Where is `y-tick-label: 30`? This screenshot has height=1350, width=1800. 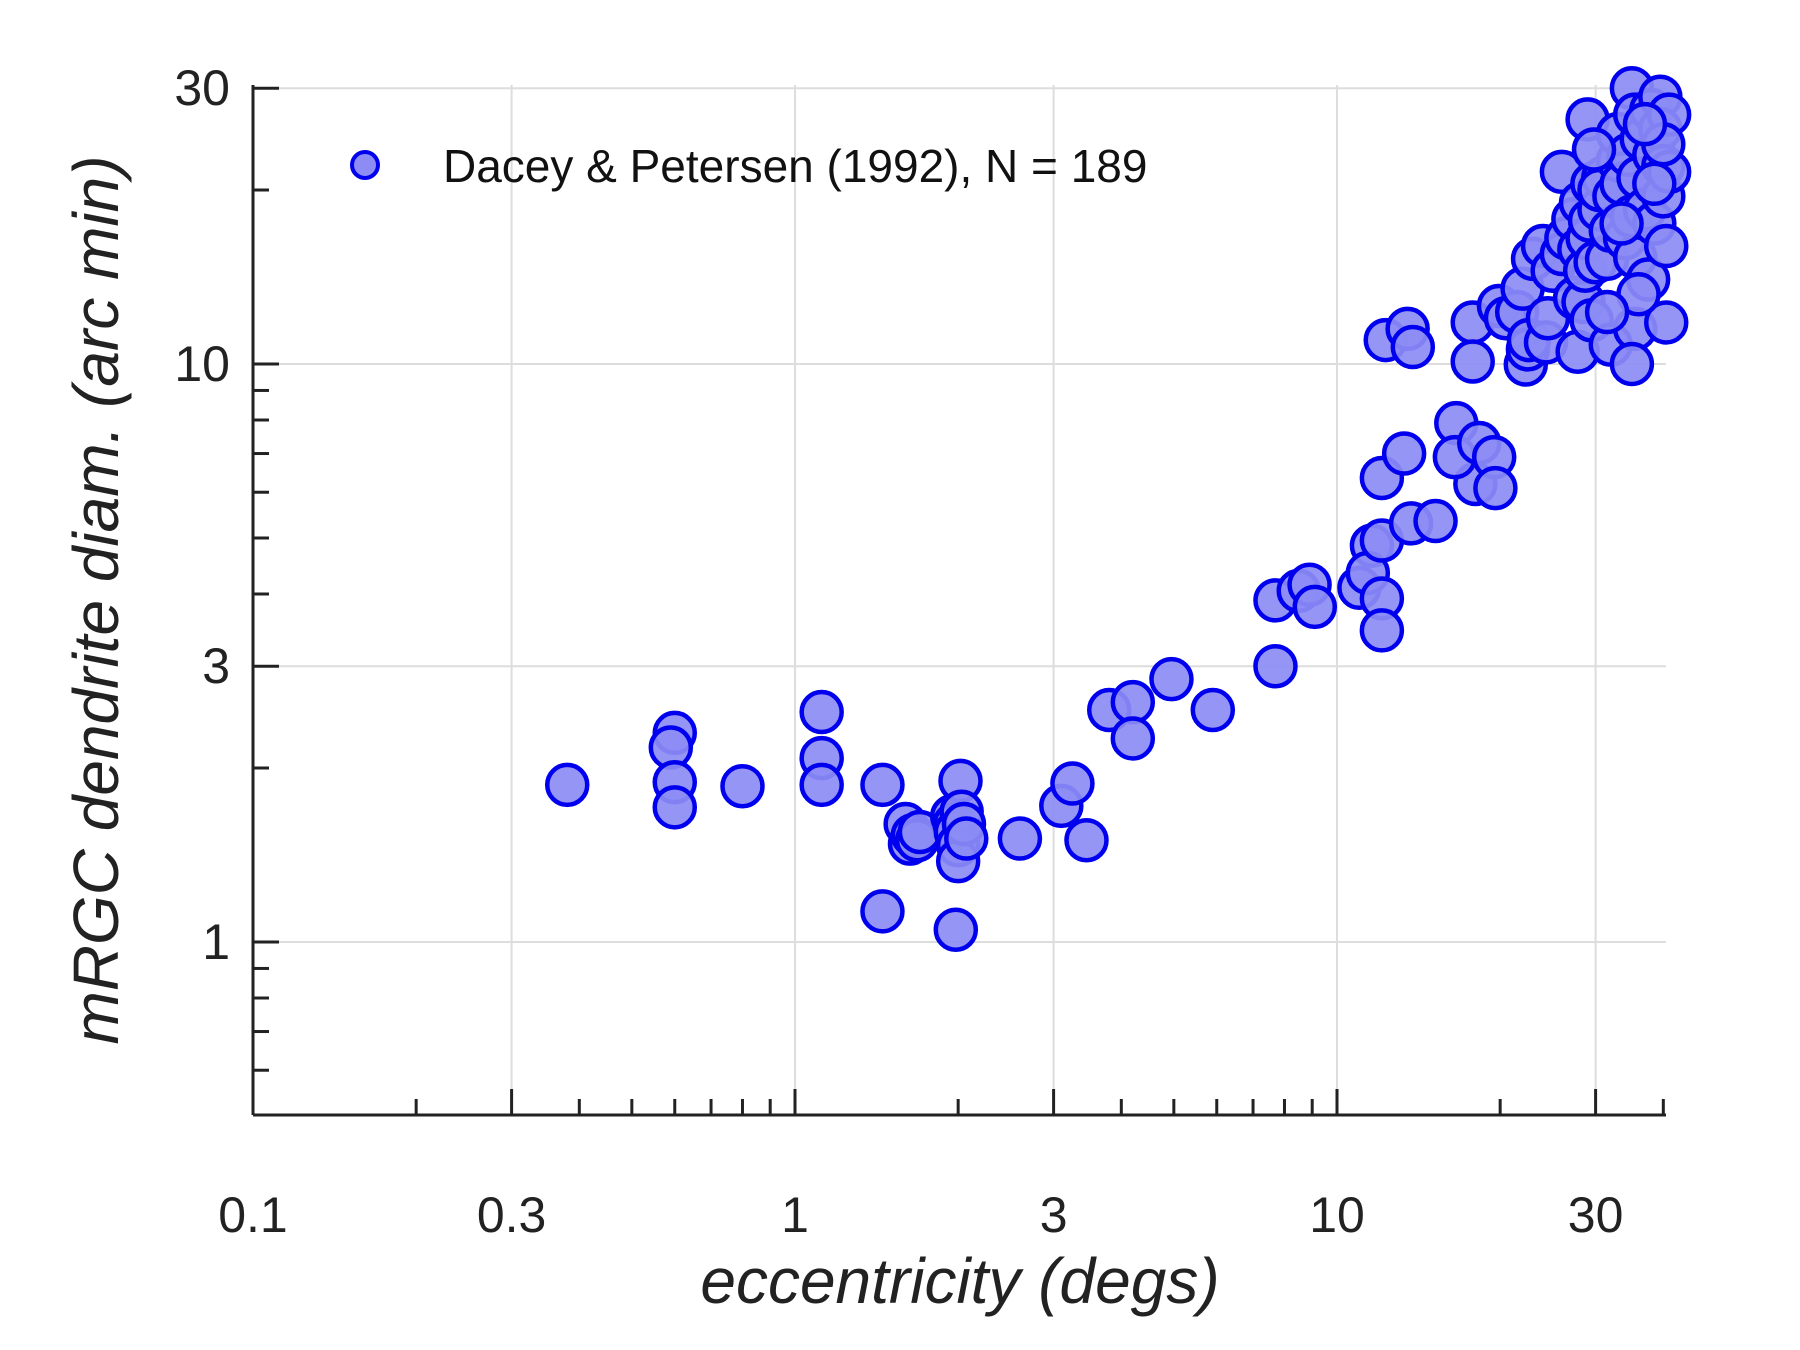
y-tick-label: 30 is located at coordinates (202, 88).